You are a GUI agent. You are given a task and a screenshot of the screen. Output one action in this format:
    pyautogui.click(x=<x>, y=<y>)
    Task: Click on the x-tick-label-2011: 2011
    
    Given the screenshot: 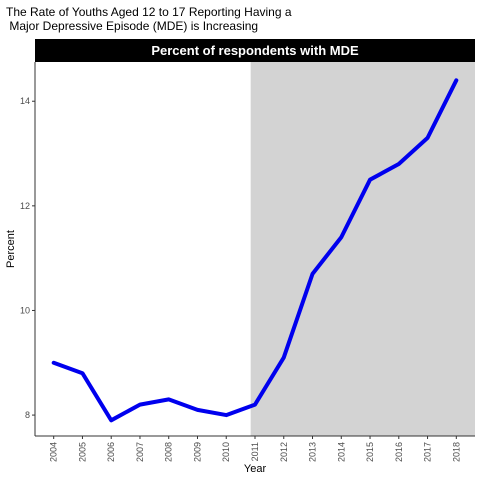 What is the action you would take?
    pyautogui.click(x=255, y=451)
    